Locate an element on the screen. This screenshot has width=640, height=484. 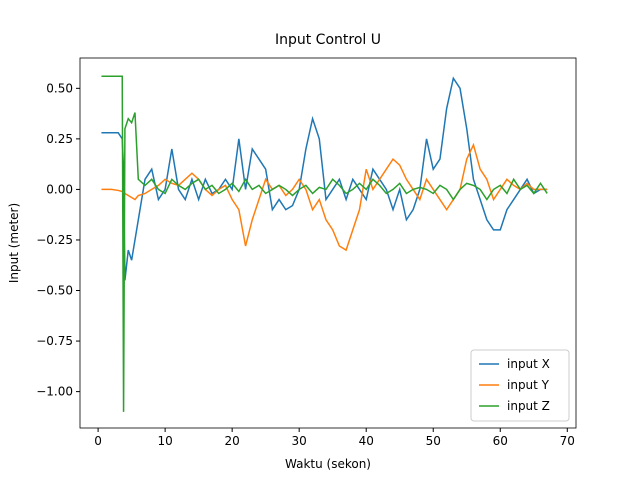
y-tick-label: −1.00 is located at coordinates (54, 392).